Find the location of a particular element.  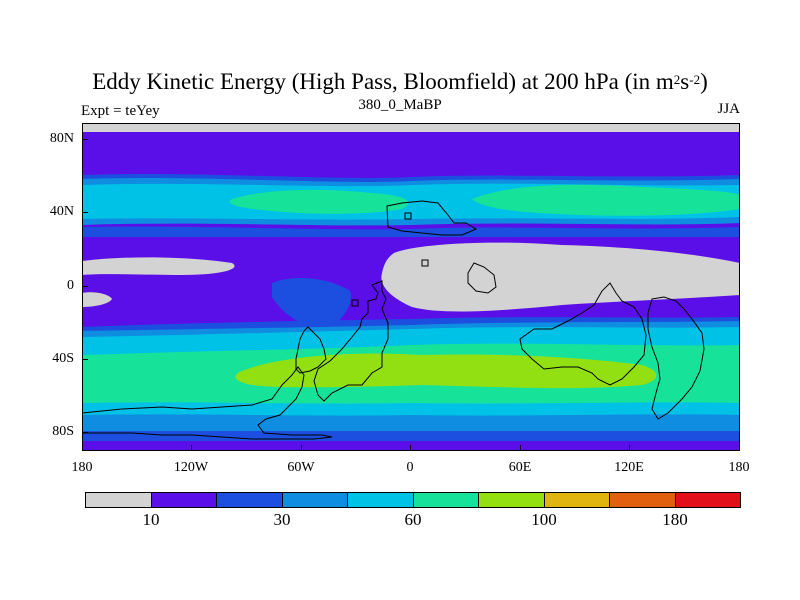

experiment-label: Expt = teYey is located at coordinates (120, 111).